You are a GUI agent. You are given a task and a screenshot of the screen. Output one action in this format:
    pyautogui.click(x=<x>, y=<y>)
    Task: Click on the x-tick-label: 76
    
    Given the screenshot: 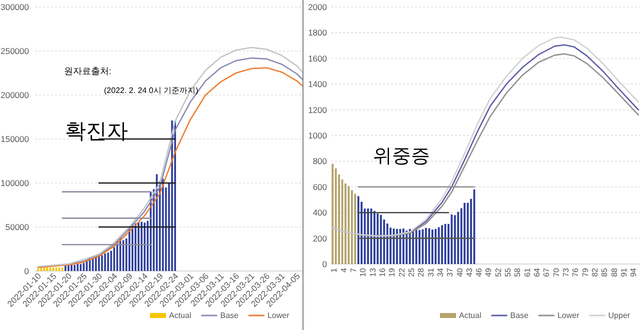 What is the action you would take?
    pyautogui.click(x=575, y=272)
    